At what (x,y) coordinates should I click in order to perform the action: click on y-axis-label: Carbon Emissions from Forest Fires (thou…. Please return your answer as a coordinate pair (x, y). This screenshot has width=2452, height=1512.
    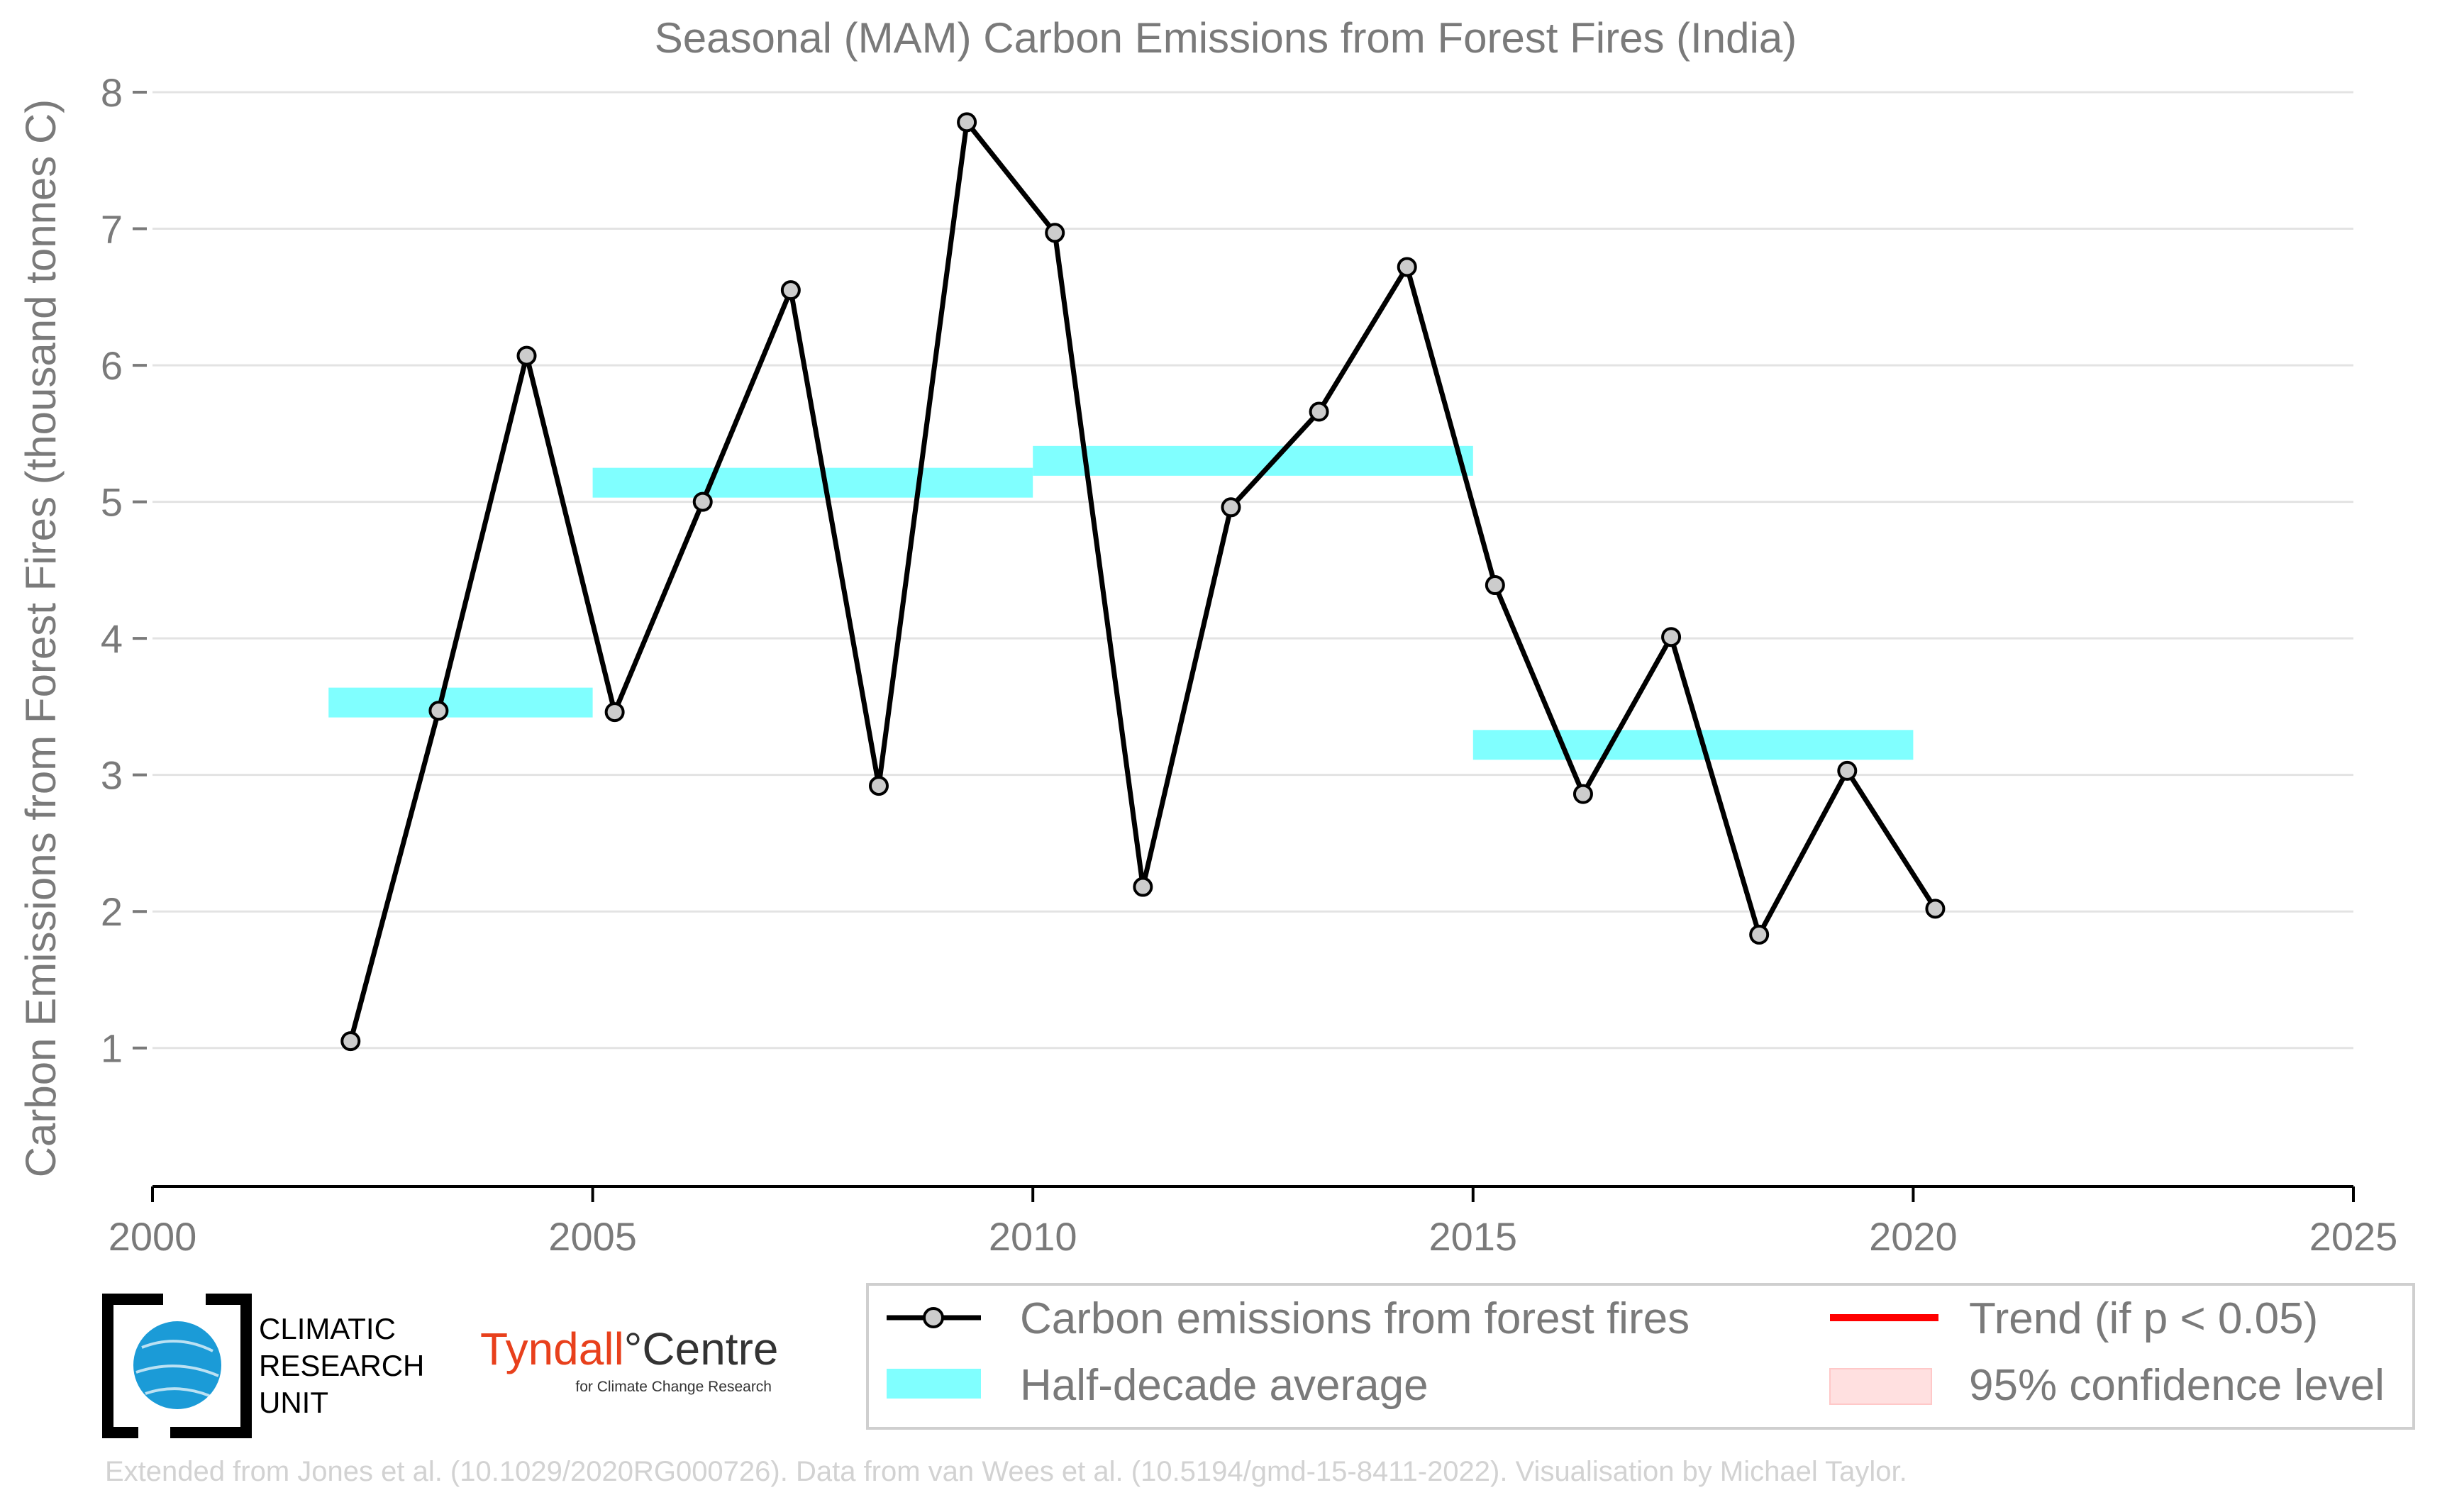
    Looking at the image, I should click on (41, 638).